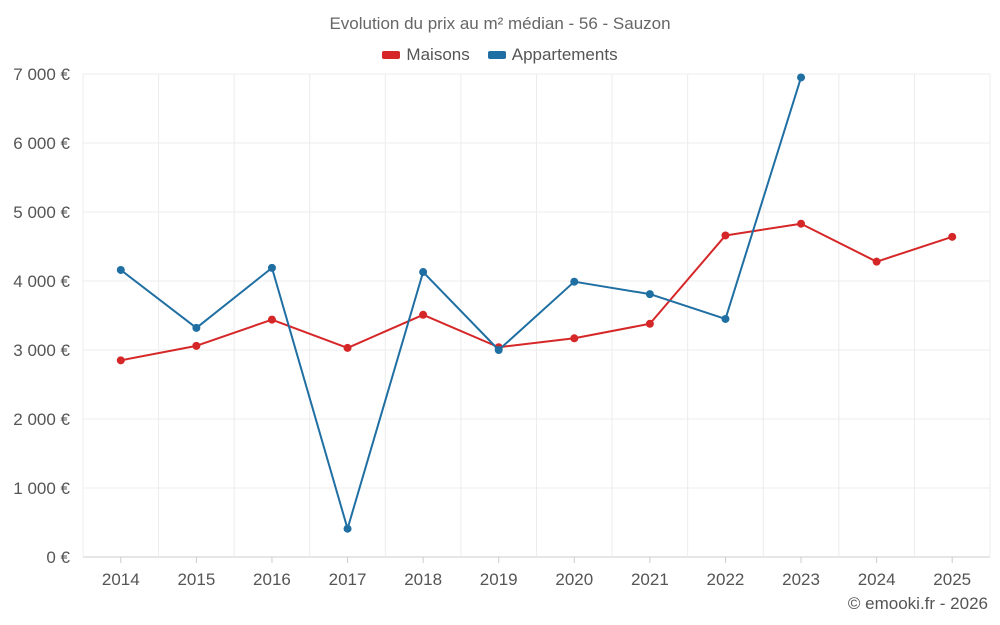 The width and height of the screenshot is (1000, 625). I want to click on x-tick-label: 2017, so click(348, 579).